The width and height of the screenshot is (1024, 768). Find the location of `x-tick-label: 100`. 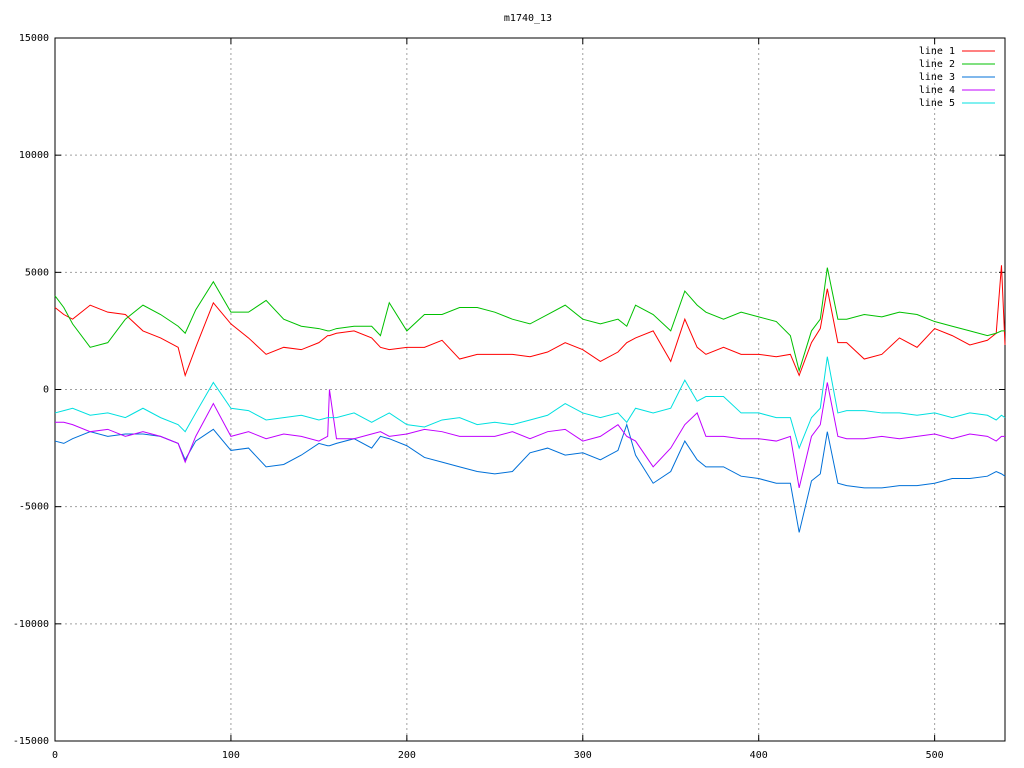

x-tick-label: 100 is located at coordinates (231, 755).